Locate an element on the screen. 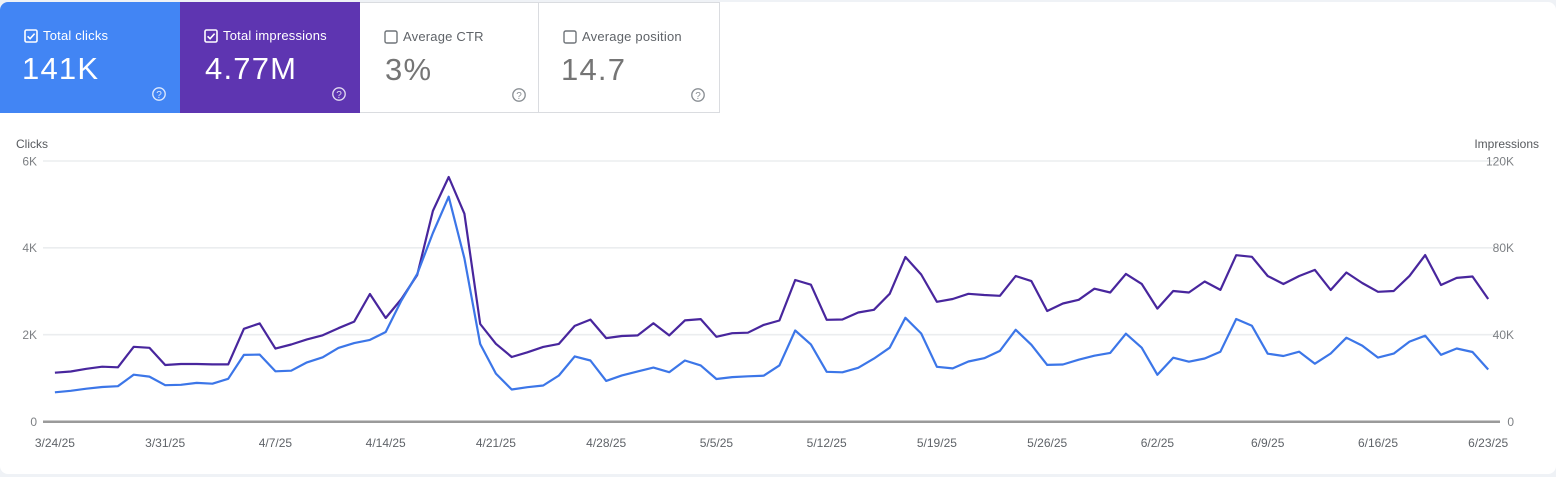 This screenshot has width=1556, height=477. svg-text: 6/2/25 is located at coordinates (1158, 443).